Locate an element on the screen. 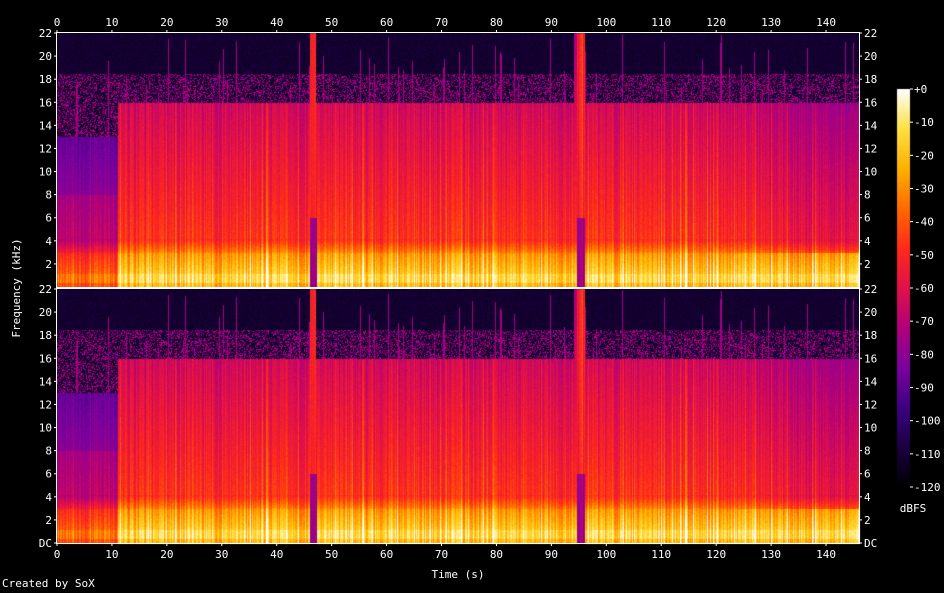 This screenshot has width=944, height=593. top-x-ticks: 0 10 20 30 40 50 60 70 80 90 100 110 120 130 140 is located at coordinates (445, 24).